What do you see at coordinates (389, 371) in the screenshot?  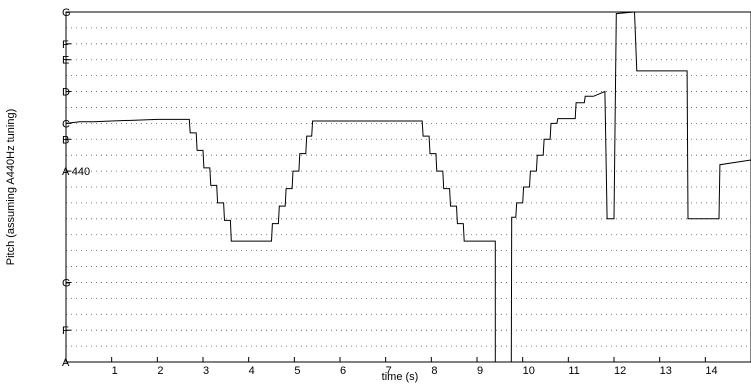 I see `x-tick-label: 7` at bounding box center [389, 371].